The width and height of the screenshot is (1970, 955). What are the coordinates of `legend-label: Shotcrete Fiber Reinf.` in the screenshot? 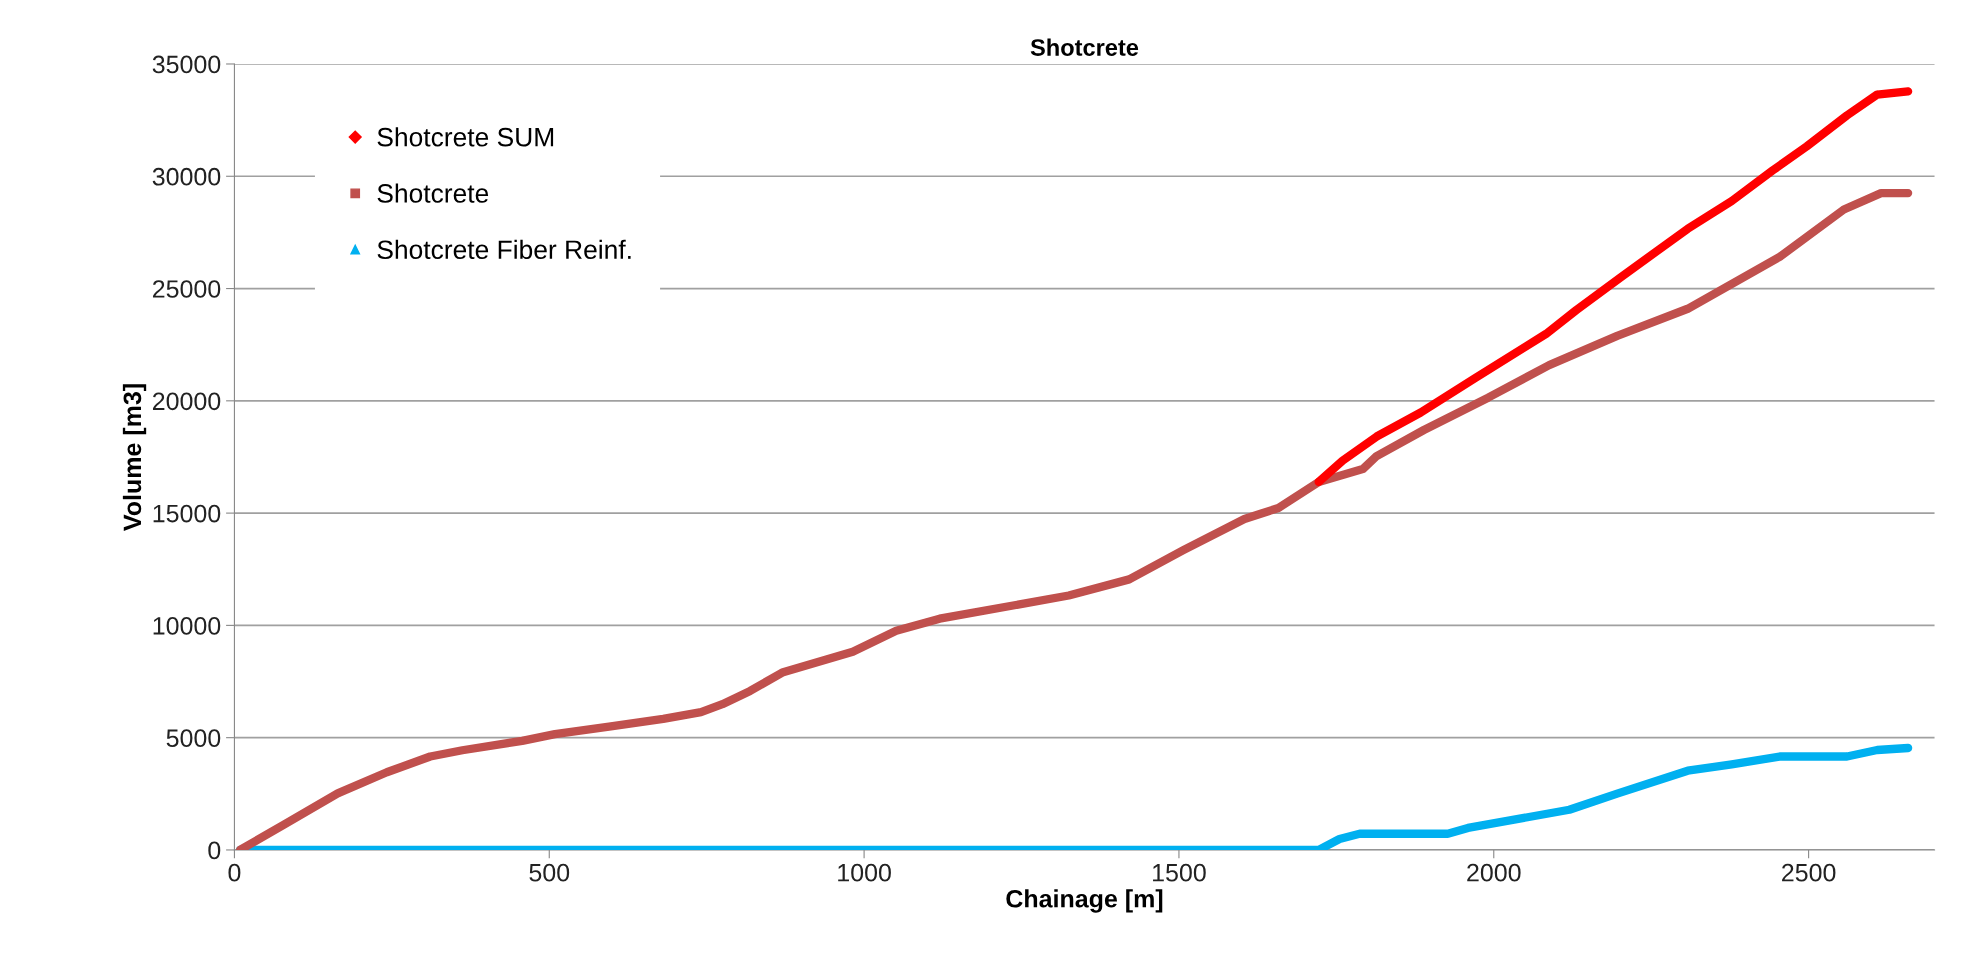 It's located at (504, 249).